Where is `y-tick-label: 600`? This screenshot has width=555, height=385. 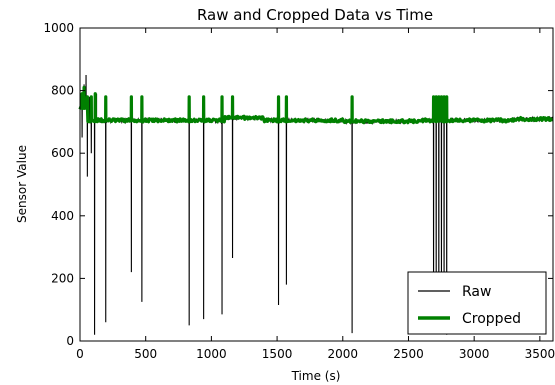
y-tick-label: 600 is located at coordinates (62, 153).